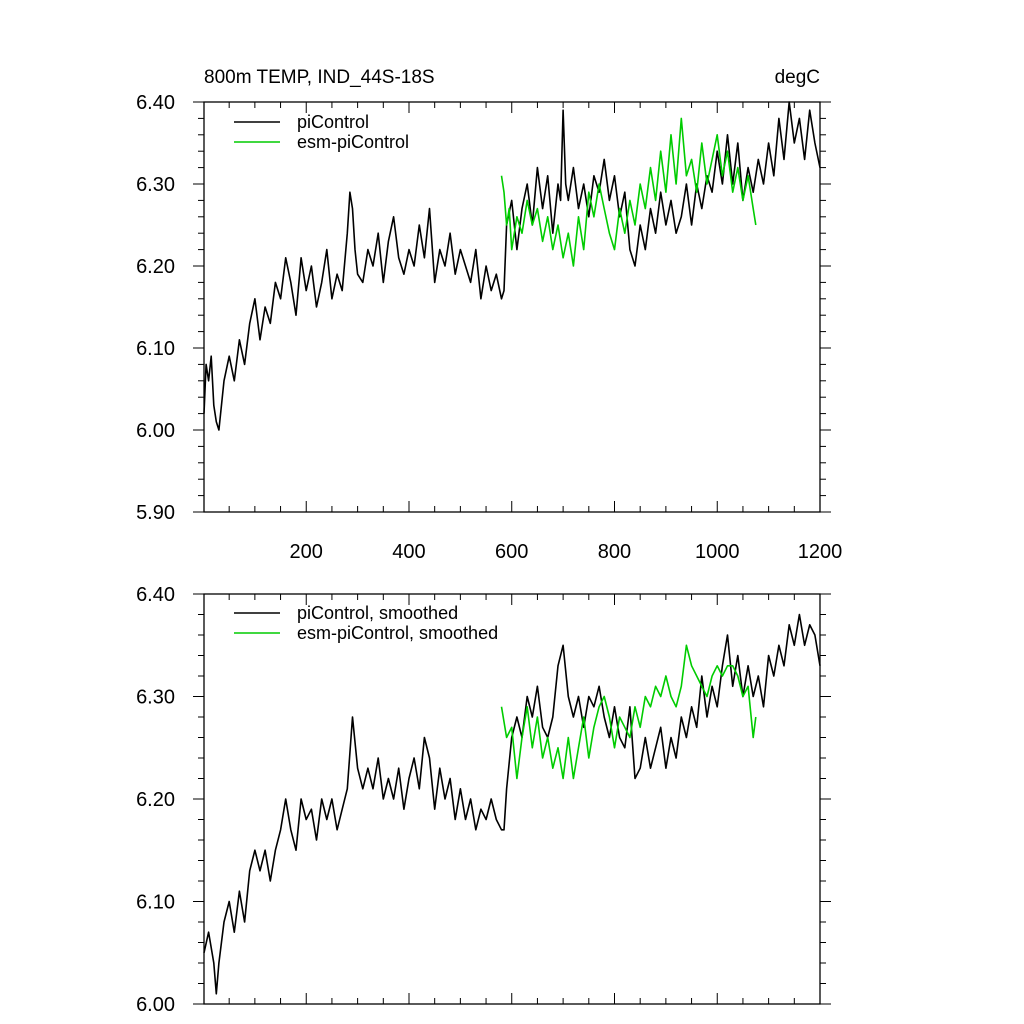  What do you see at coordinates (797, 77) in the screenshot?
I see `units-label: degC` at bounding box center [797, 77].